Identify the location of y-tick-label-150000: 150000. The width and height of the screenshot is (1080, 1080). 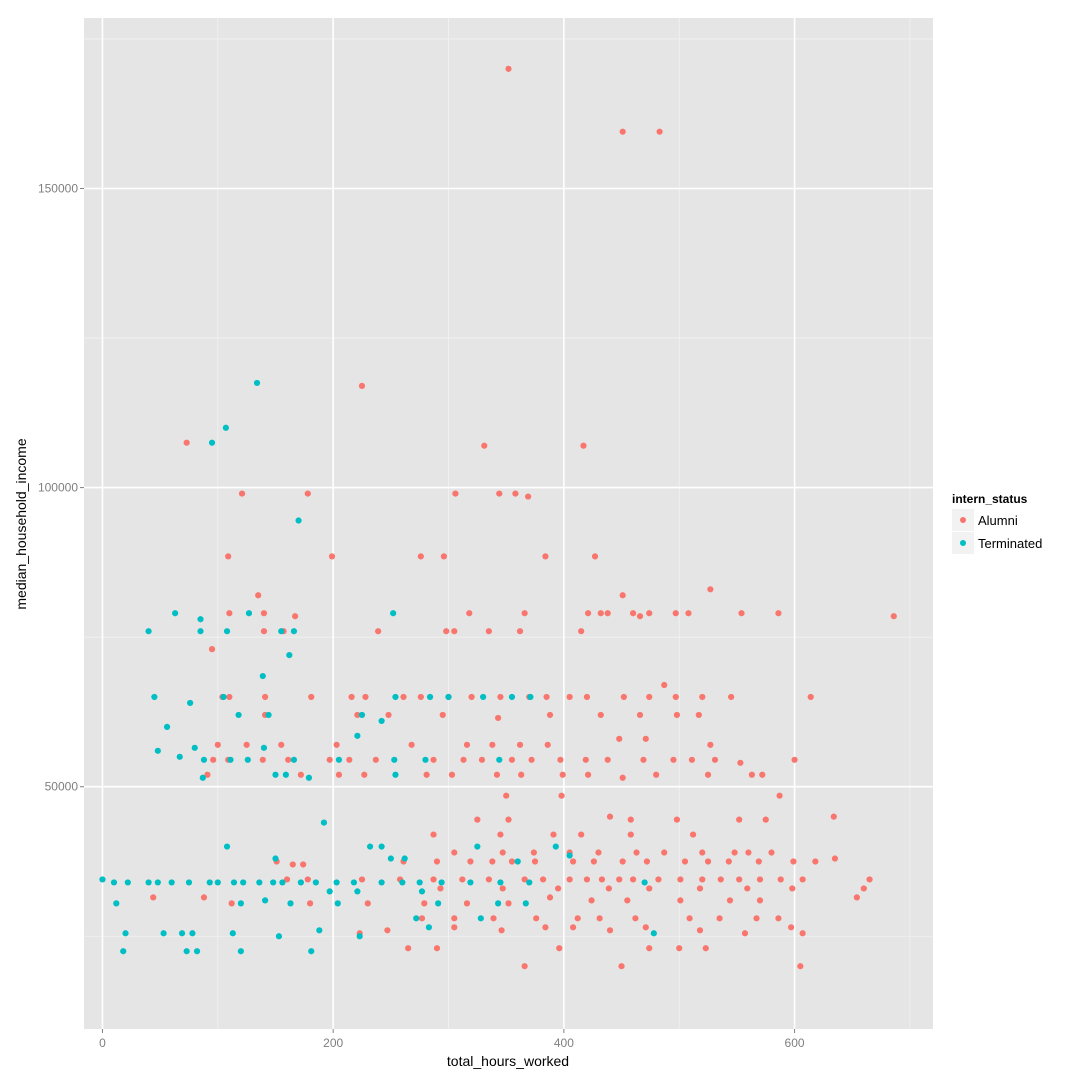
(58, 188).